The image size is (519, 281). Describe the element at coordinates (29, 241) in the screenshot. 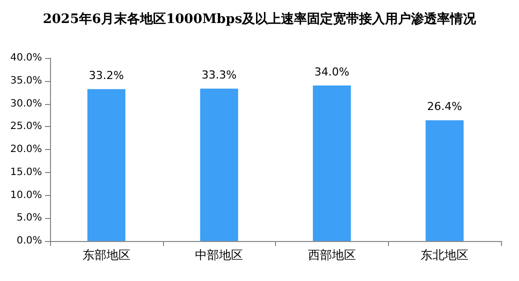

I see `y-tick-label: 0.0%` at that location.